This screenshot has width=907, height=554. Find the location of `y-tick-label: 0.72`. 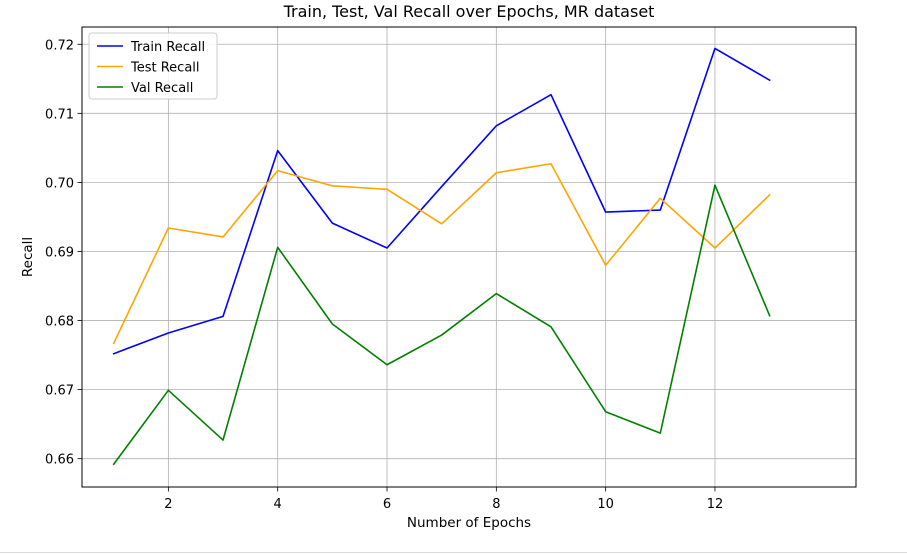

y-tick-label: 0.72 is located at coordinates (59, 45).